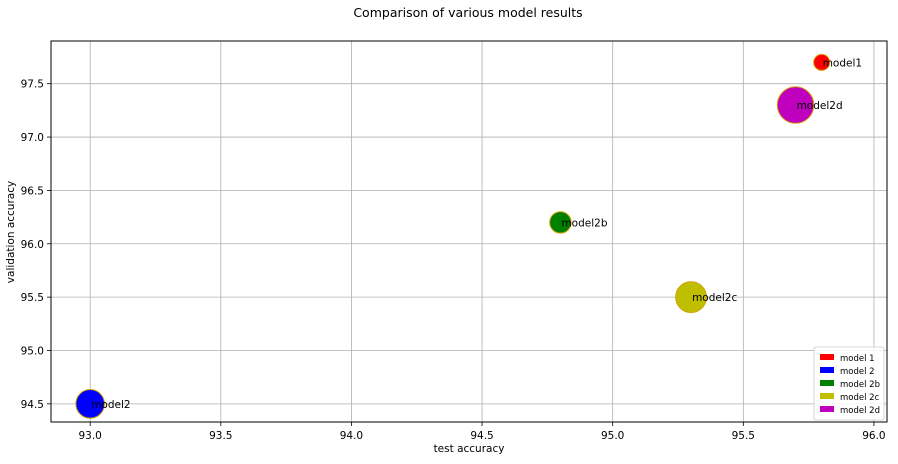 The image size is (898, 464). I want to click on legend: model 1 model 2 model 2b model 2c model 2d, so click(849, 383).